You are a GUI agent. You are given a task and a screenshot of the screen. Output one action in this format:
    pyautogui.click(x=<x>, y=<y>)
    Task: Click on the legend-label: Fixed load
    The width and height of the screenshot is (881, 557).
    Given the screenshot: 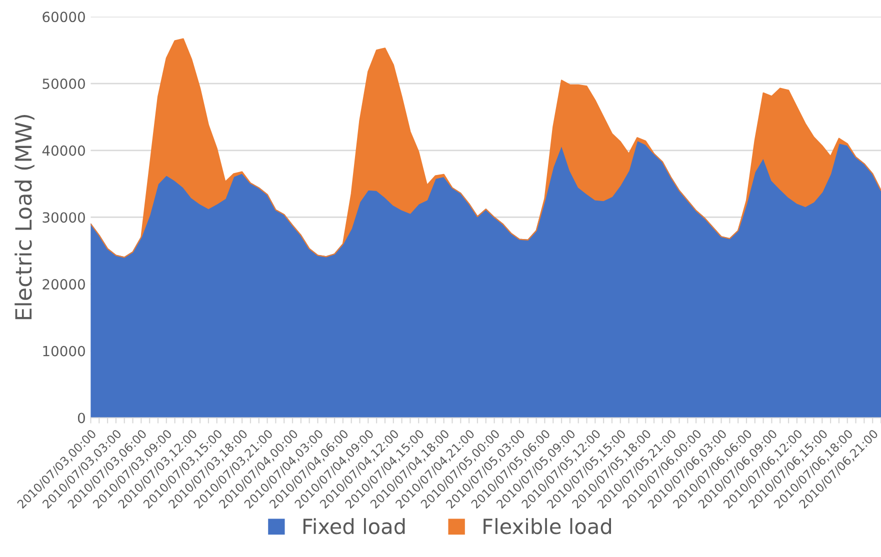 What is the action you would take?
    pyautogui.click(x=354, y=526)
    